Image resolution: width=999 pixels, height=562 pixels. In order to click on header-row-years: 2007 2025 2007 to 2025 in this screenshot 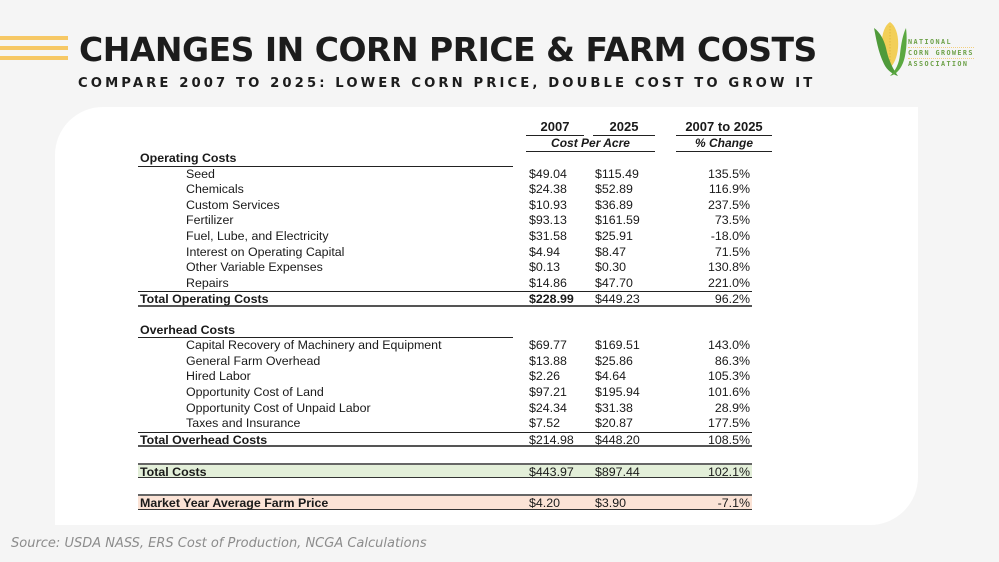, I will do `click(455, 127)`.